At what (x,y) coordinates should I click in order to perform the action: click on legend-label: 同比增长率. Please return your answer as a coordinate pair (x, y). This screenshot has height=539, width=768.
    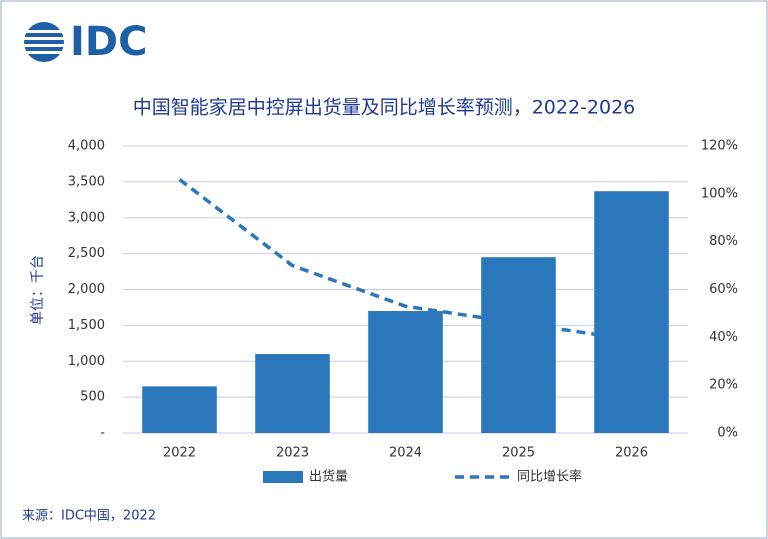
    Looking at the image, I should click on (549, 477).